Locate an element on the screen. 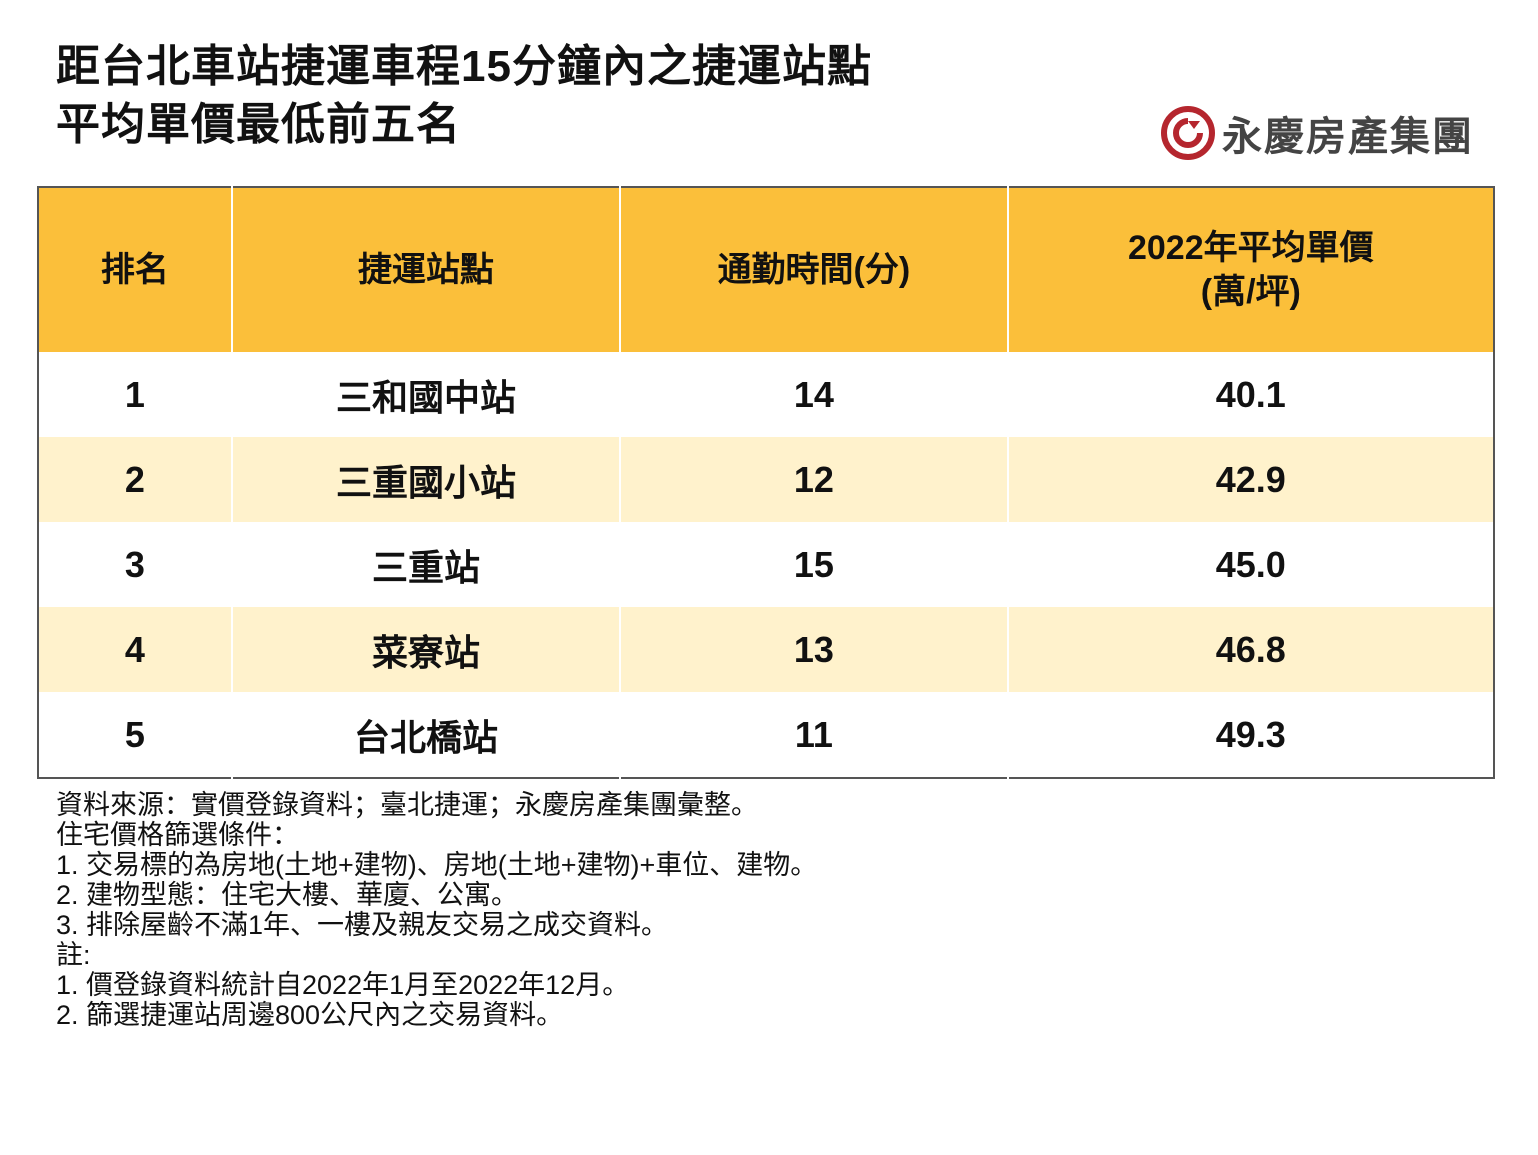  cell-station: 三重國小站 is located at coordinates (426, 479).